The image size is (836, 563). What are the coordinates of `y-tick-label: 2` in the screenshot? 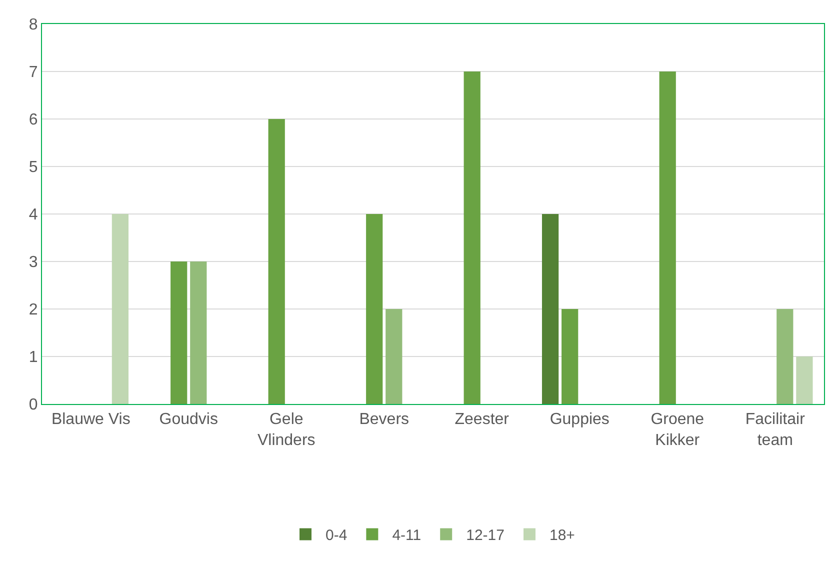 It's located at (33, 310).